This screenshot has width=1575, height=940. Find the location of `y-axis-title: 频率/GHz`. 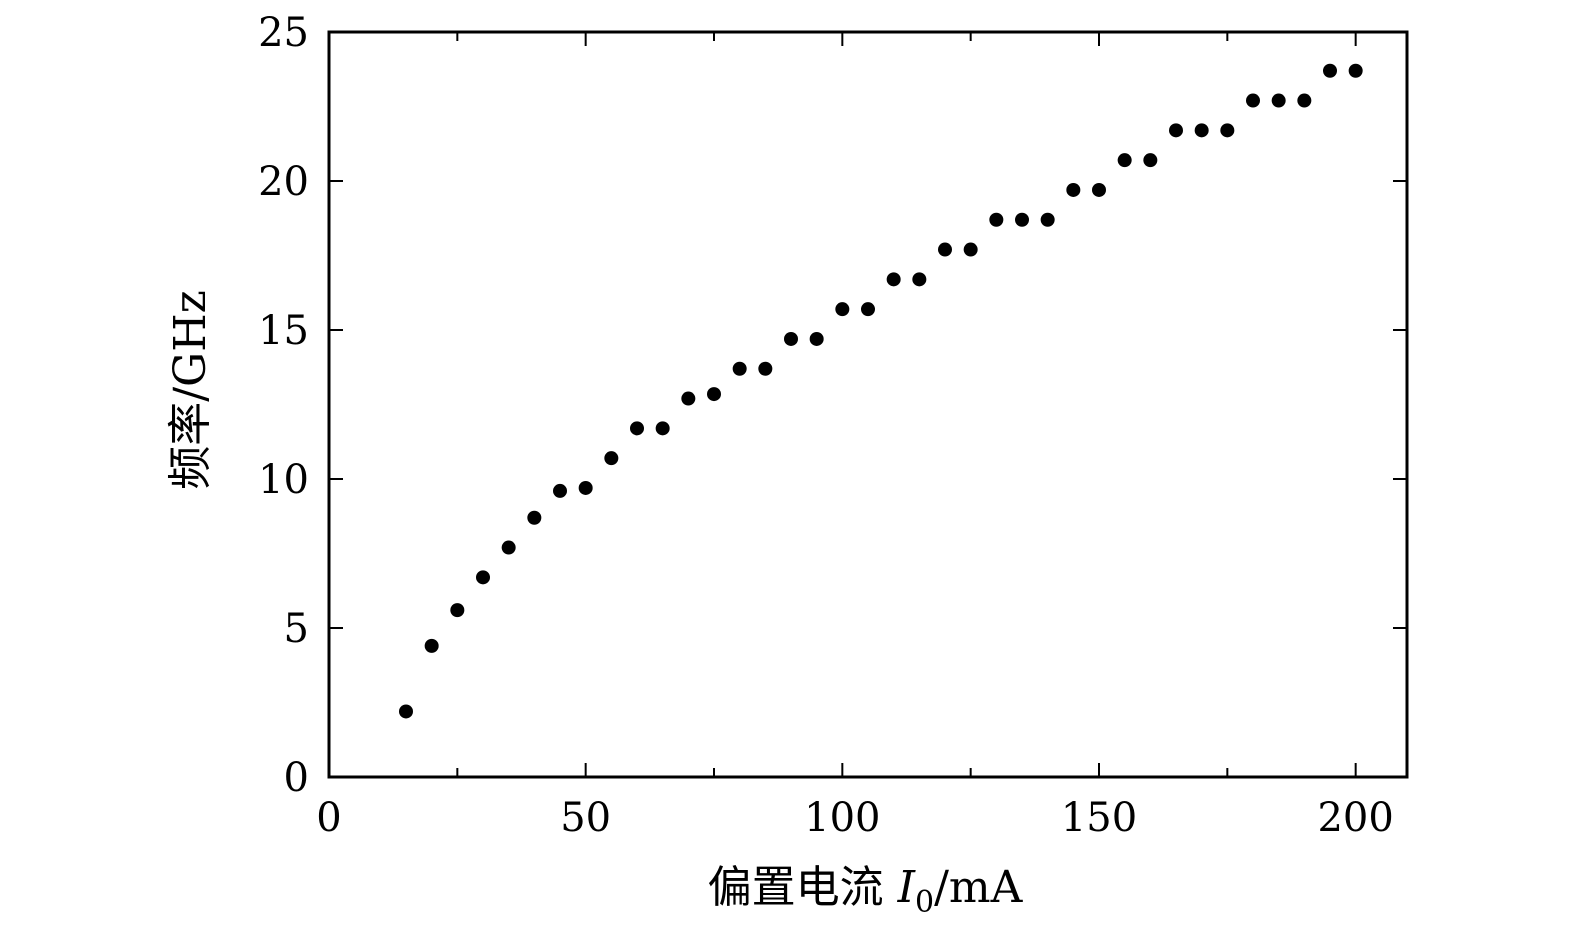

y-axis-title: 频率/GHz is located at coordinates (190, 390).